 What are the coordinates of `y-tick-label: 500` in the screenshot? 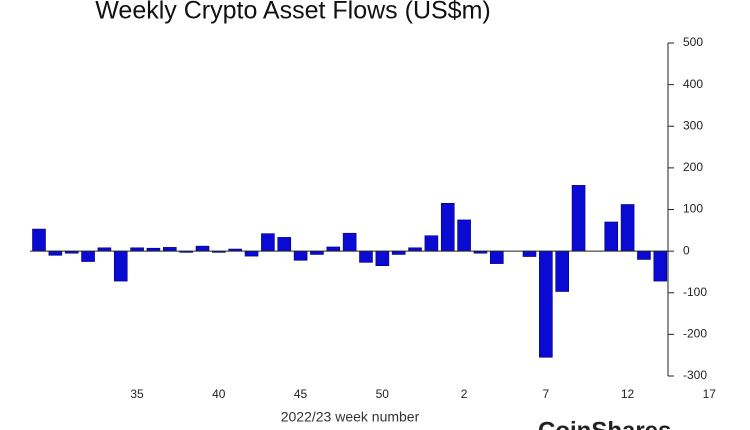 It's located at (693, 42).